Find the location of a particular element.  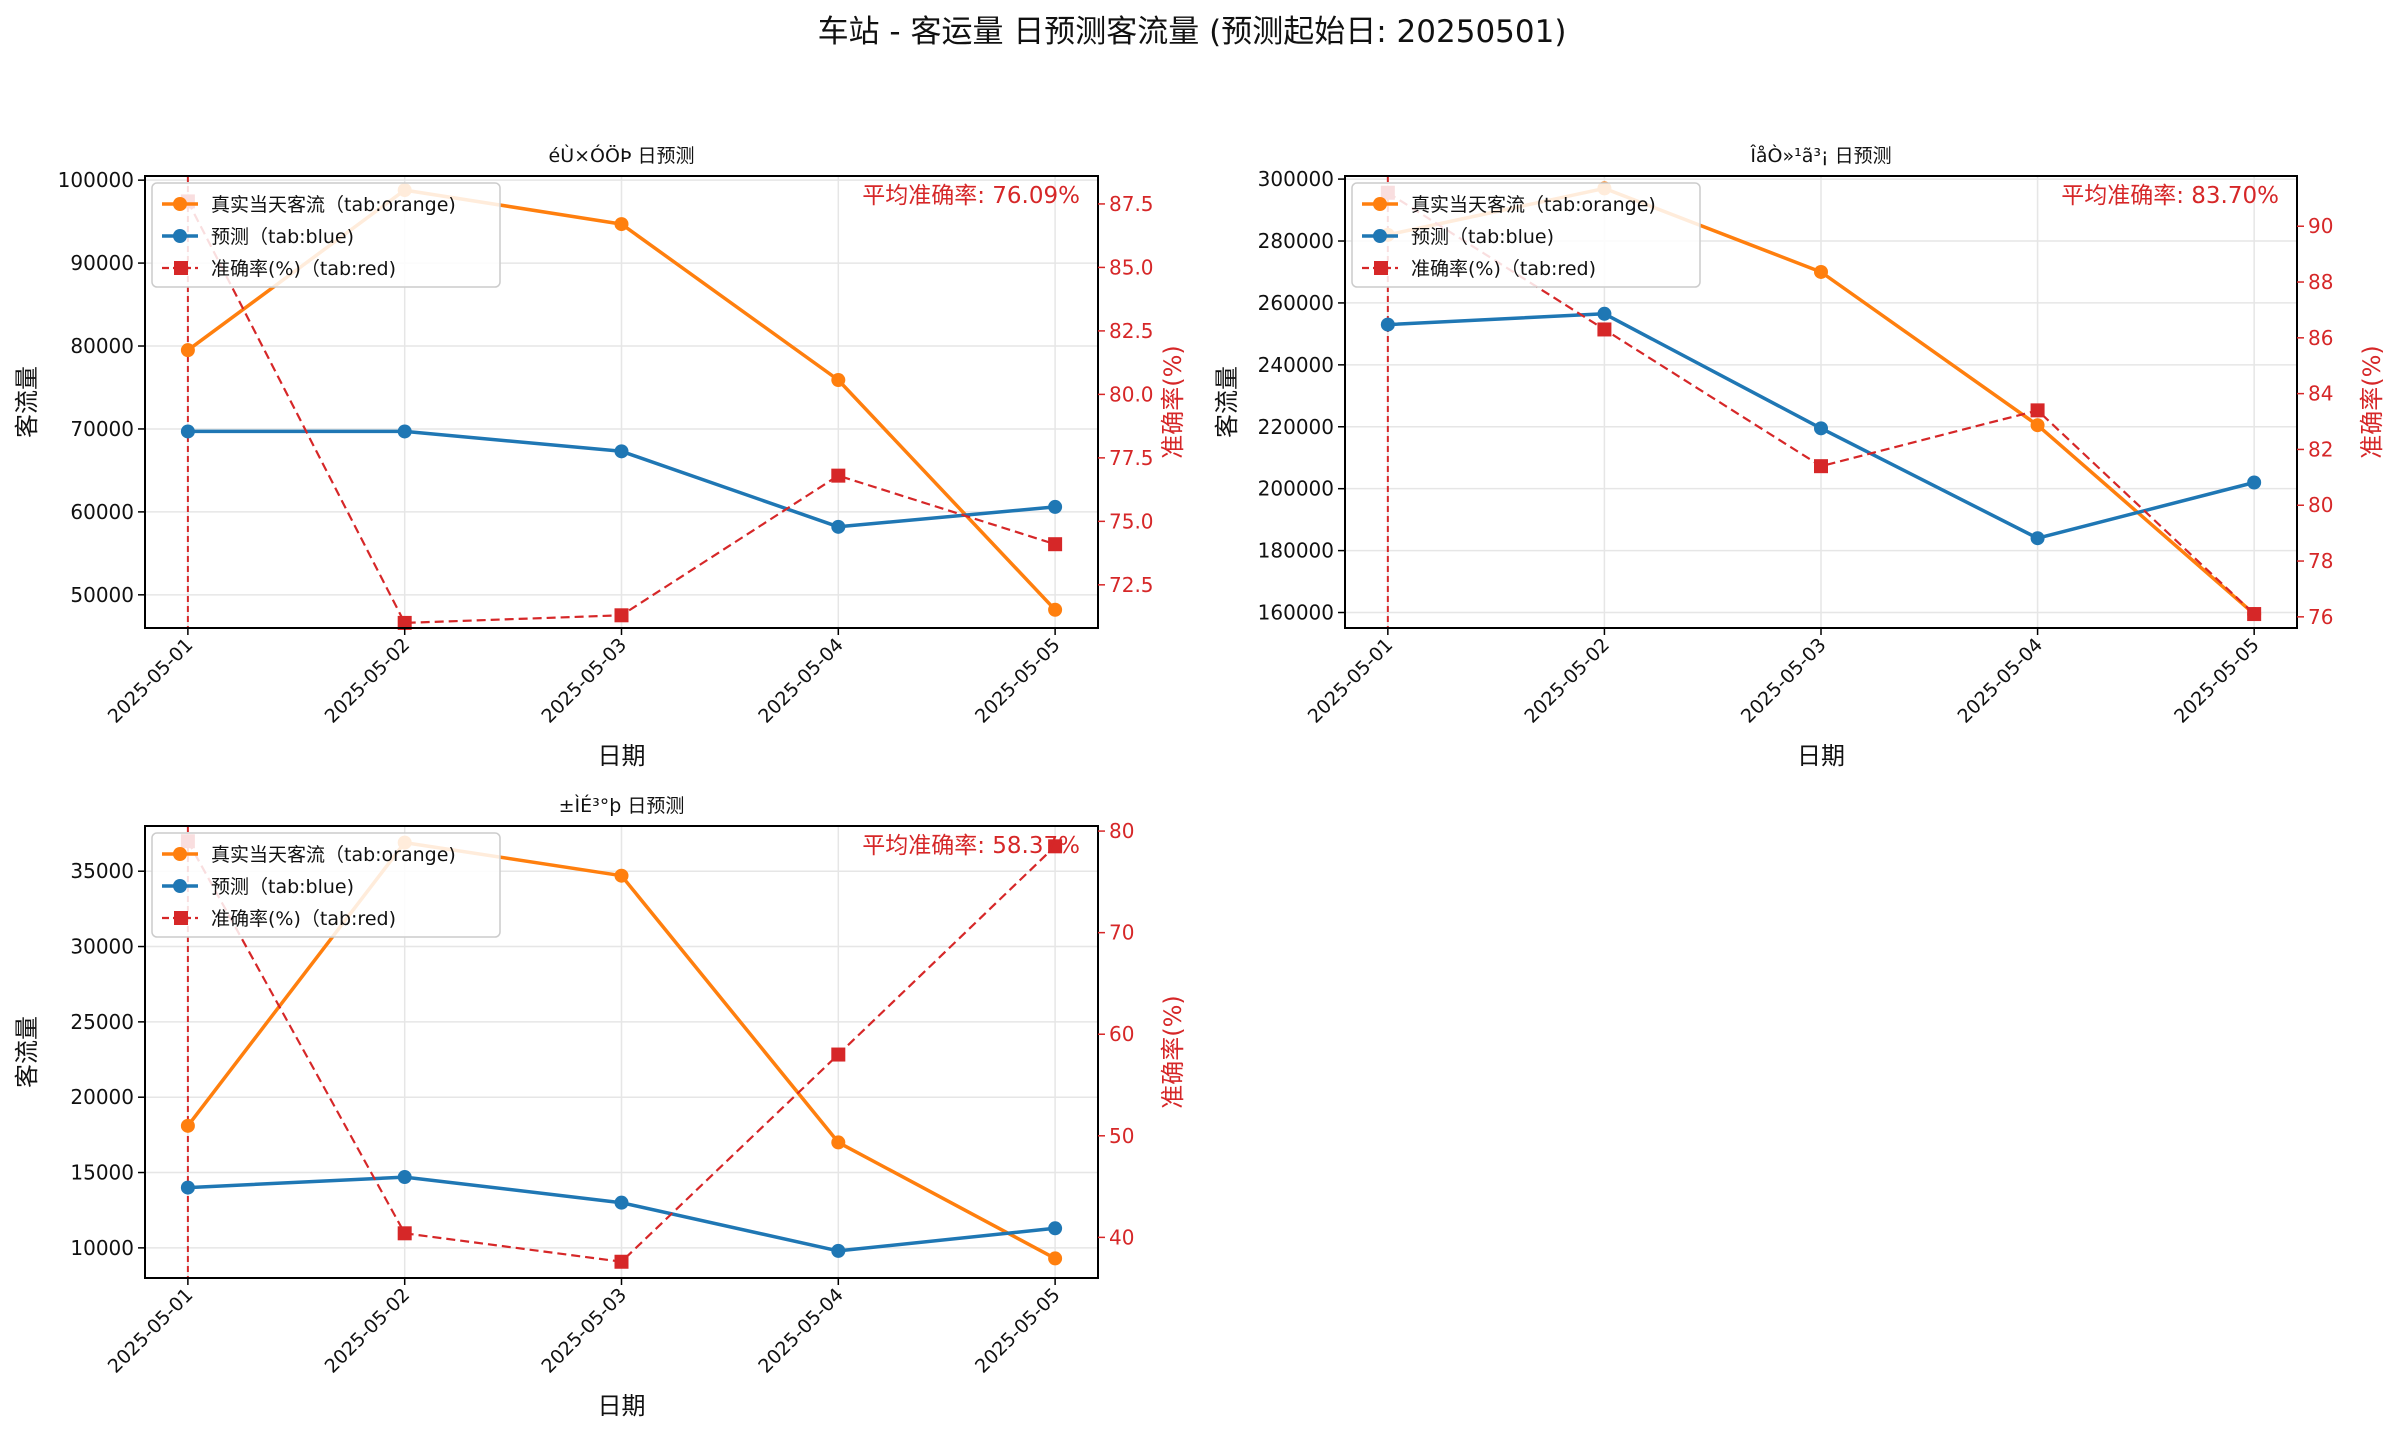

y2-tick-label: 87.5 is located at coordinates (1131, 204).